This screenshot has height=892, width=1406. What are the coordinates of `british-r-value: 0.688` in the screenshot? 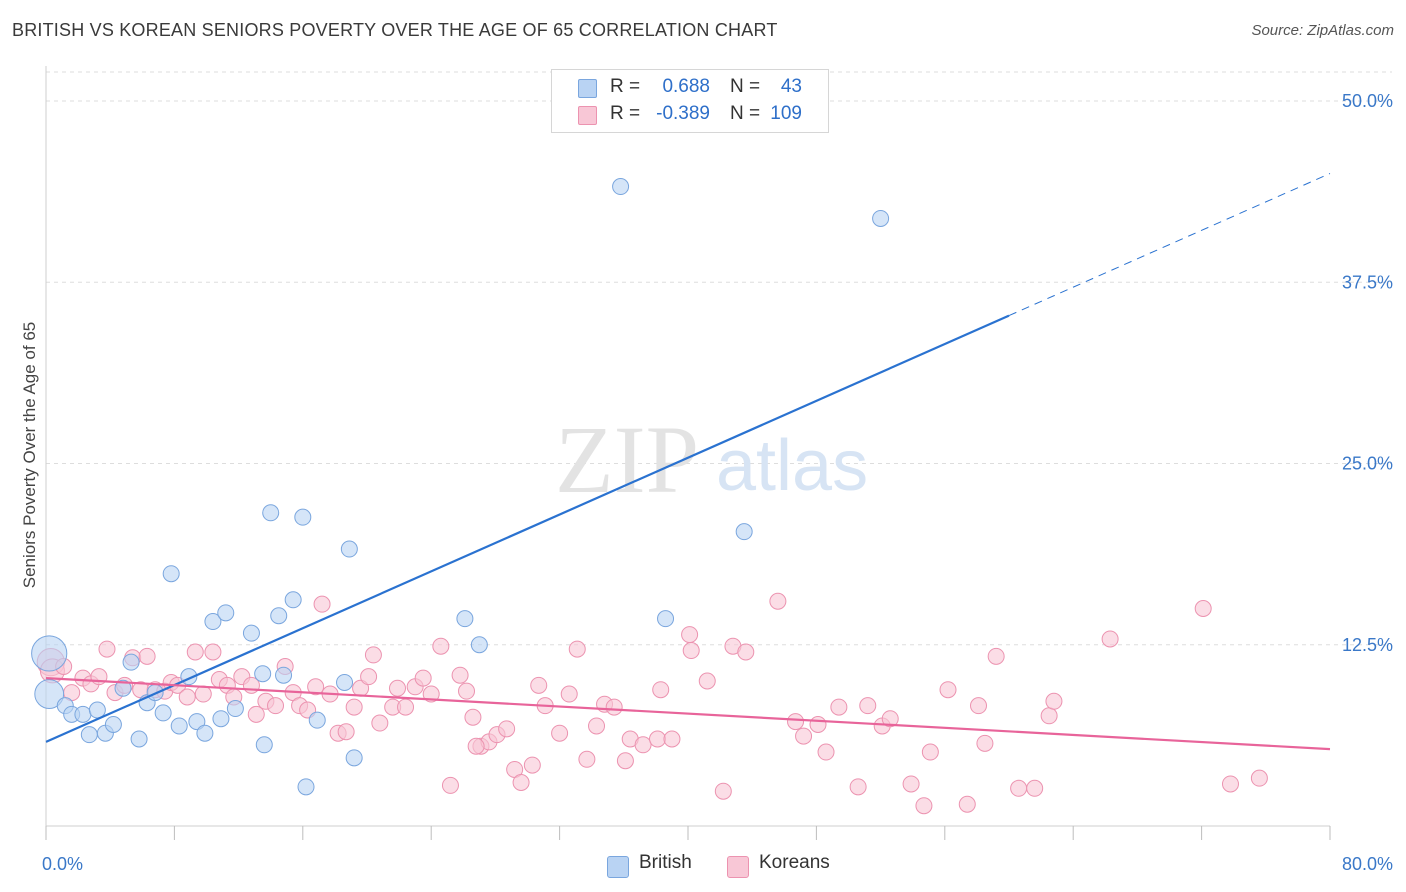 It's located at (686, 86).